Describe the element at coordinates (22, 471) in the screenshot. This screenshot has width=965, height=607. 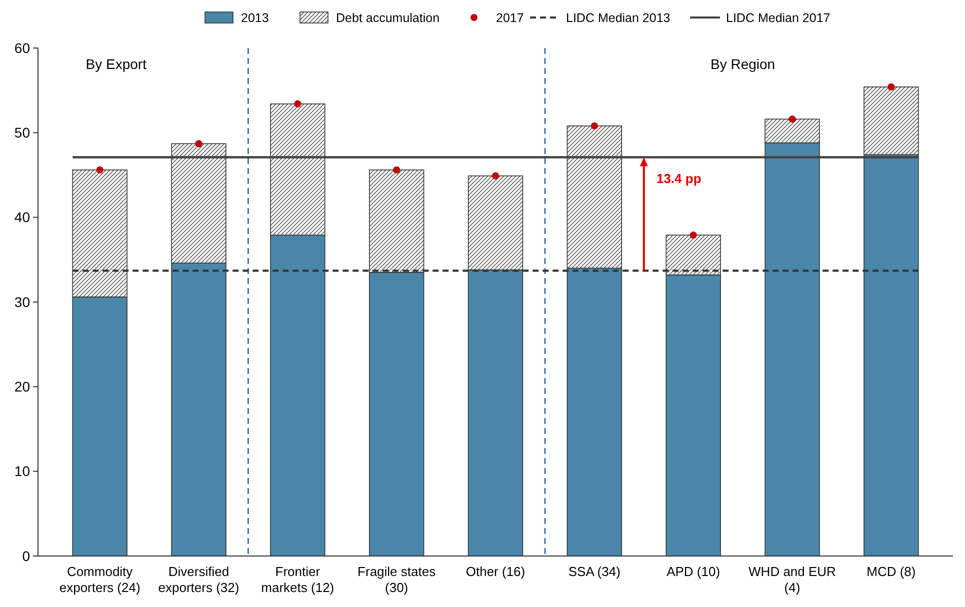
I see `y-tick-label: 10` at that location.